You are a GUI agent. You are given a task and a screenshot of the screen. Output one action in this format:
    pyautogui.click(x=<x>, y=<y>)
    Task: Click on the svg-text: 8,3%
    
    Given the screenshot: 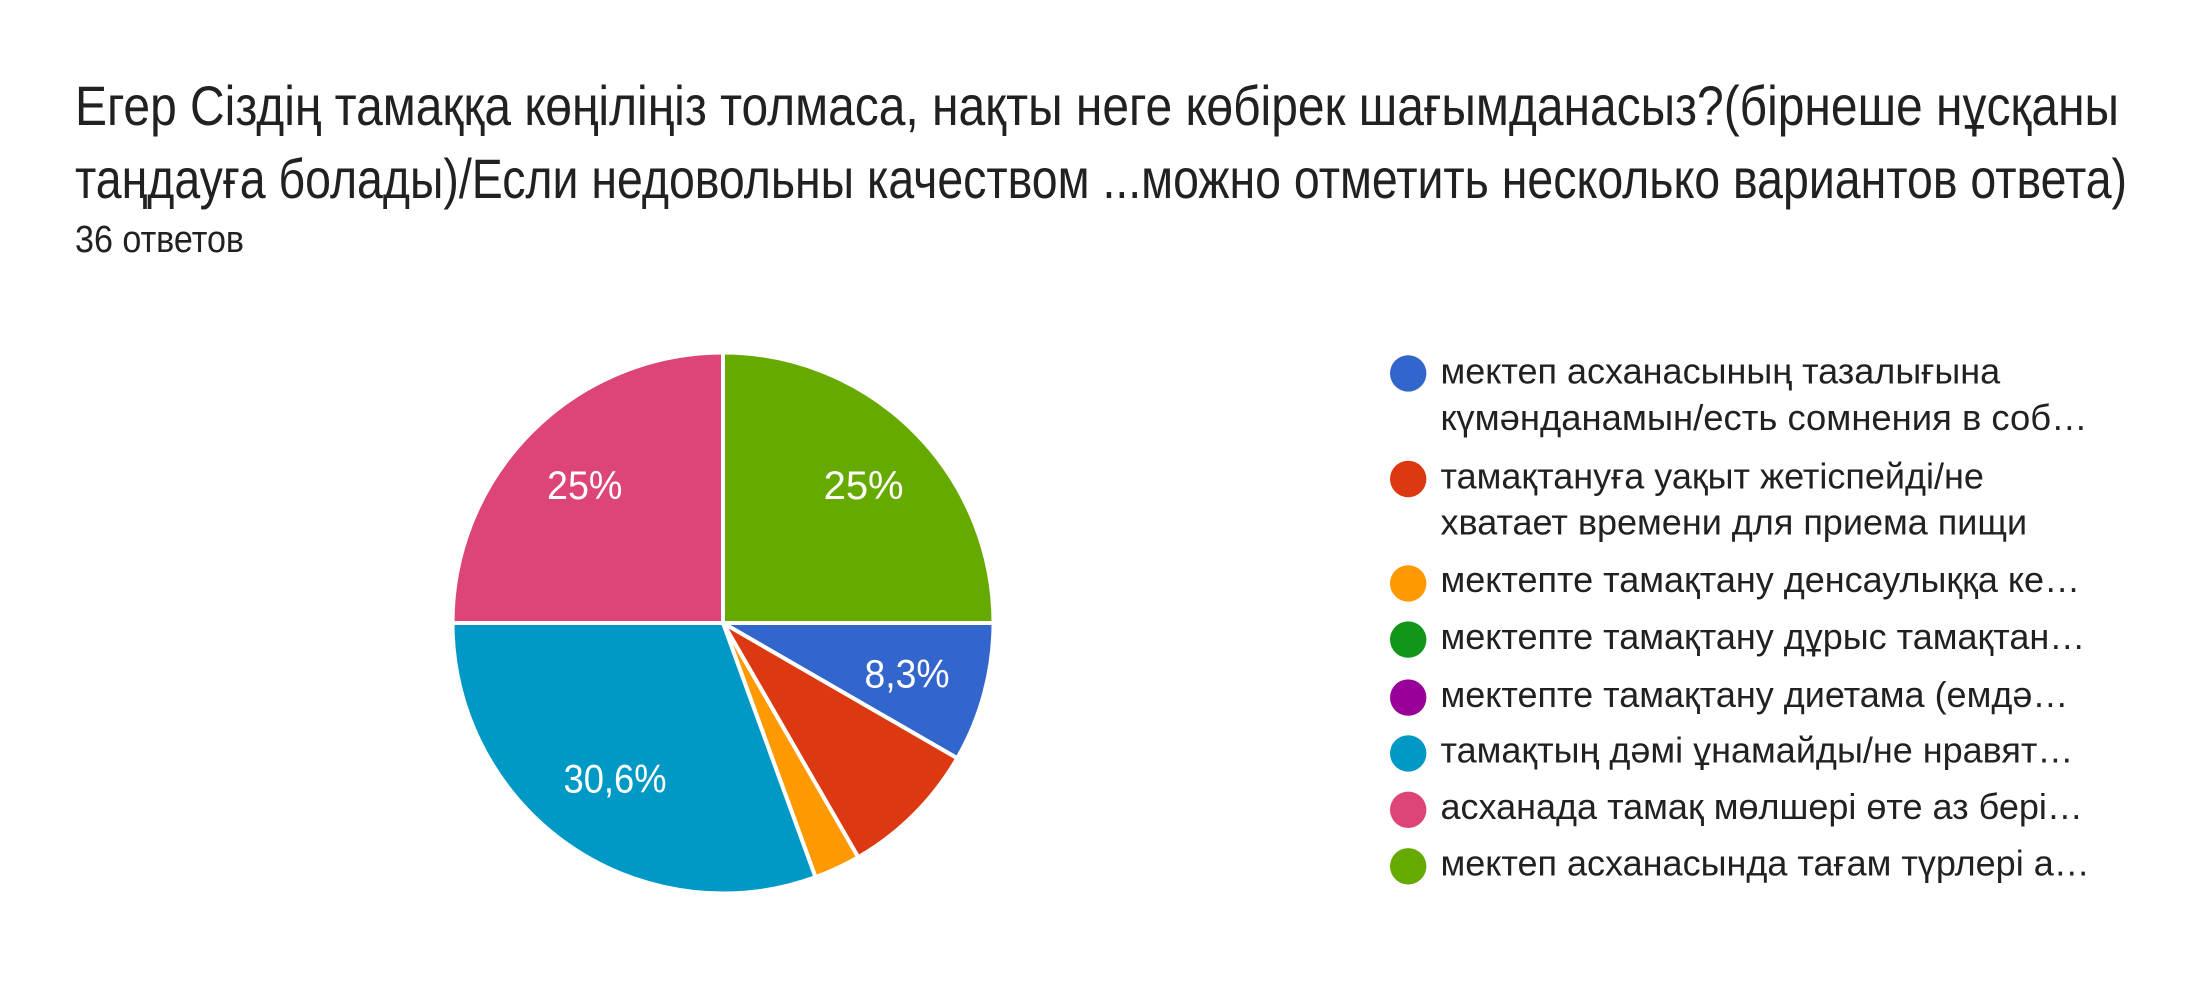 What is the action you would take?
    pyautogui.click(x=907, y=675)
    